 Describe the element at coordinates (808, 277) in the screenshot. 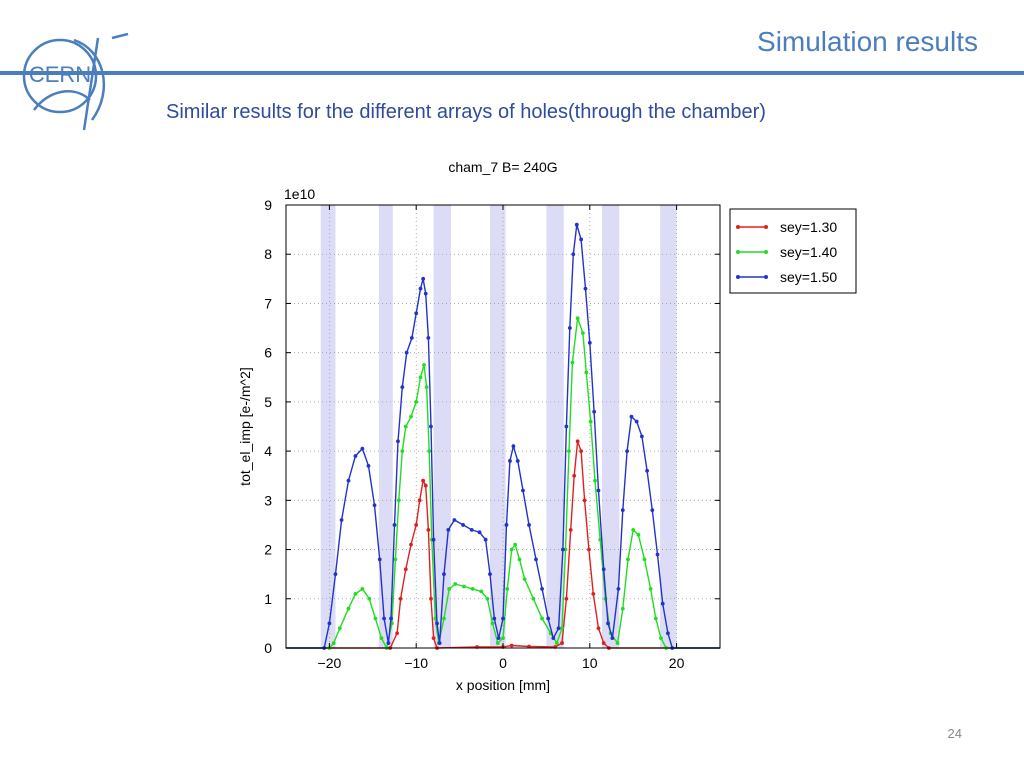

I see `legend-label-2: sey=1.50` at that location.